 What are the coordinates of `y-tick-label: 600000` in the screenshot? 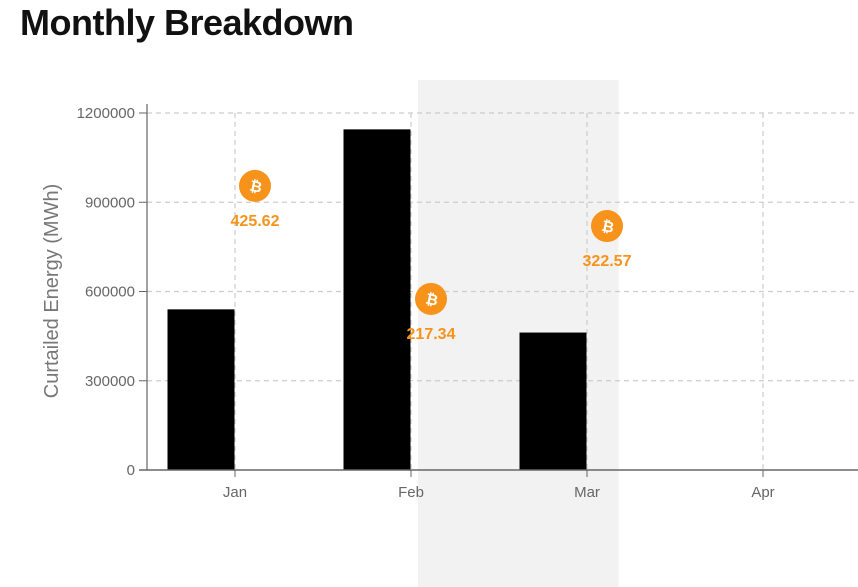 It's located at (110, 292).